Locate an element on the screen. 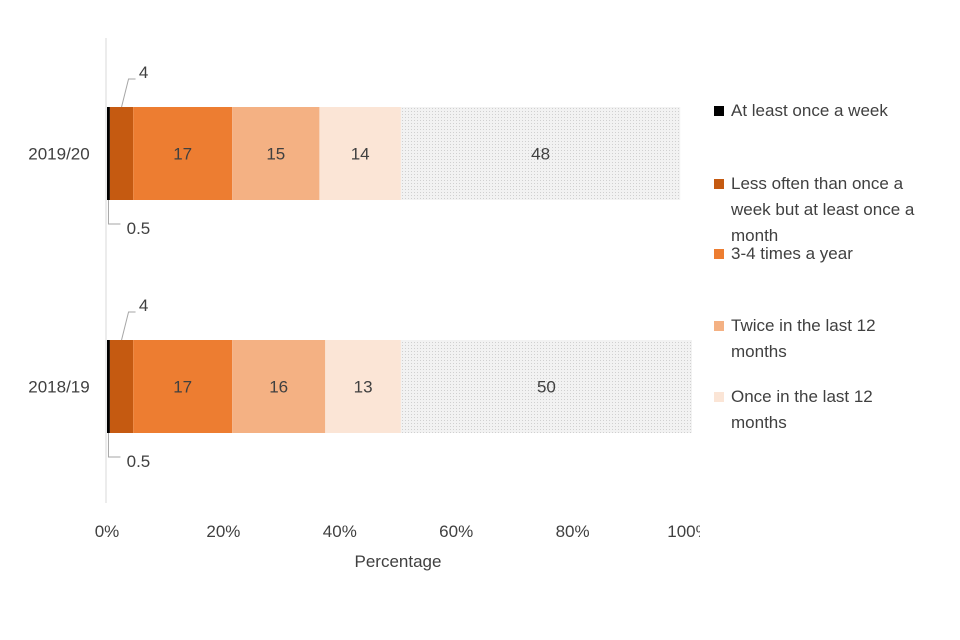 The image size is (960, 640). x-tick-label: 0% is located at coordinates (107, 531).